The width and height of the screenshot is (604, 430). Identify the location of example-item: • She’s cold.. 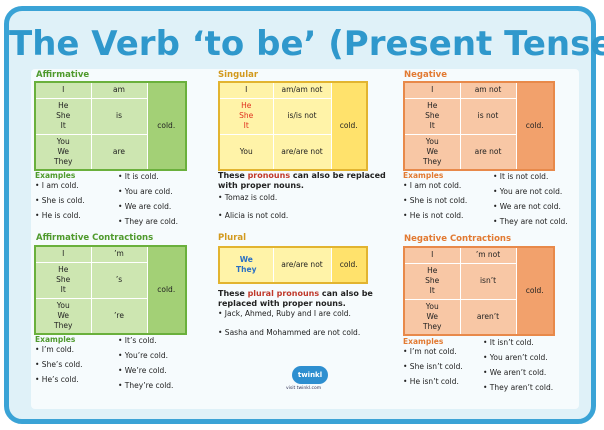
(59, 364).